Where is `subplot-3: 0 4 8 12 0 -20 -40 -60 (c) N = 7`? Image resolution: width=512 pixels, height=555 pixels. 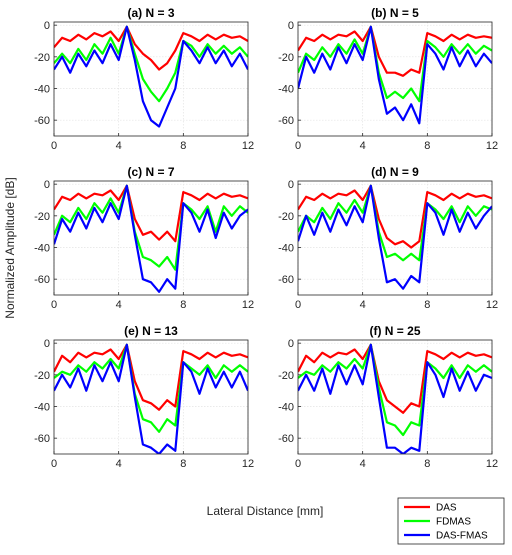
subplot-3: 0 4 8 12 0 -20 -40 -60 (c) N = 7 is located at coordinates (144, 238).